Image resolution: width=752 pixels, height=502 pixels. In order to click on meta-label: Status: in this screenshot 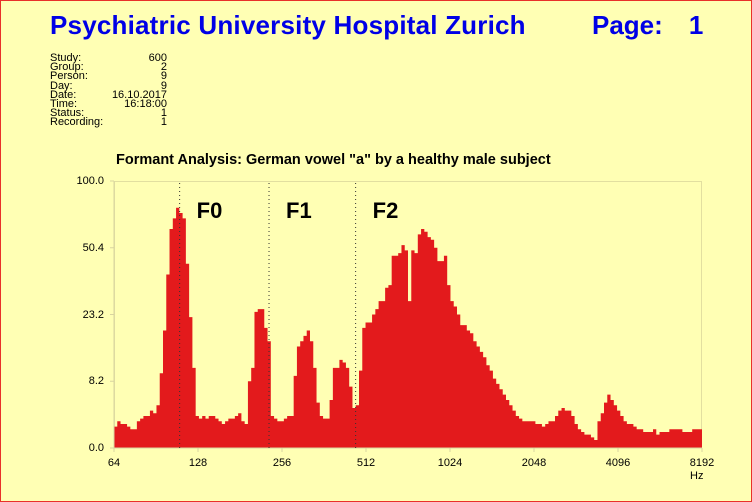, I will do `click(67, 113)`.